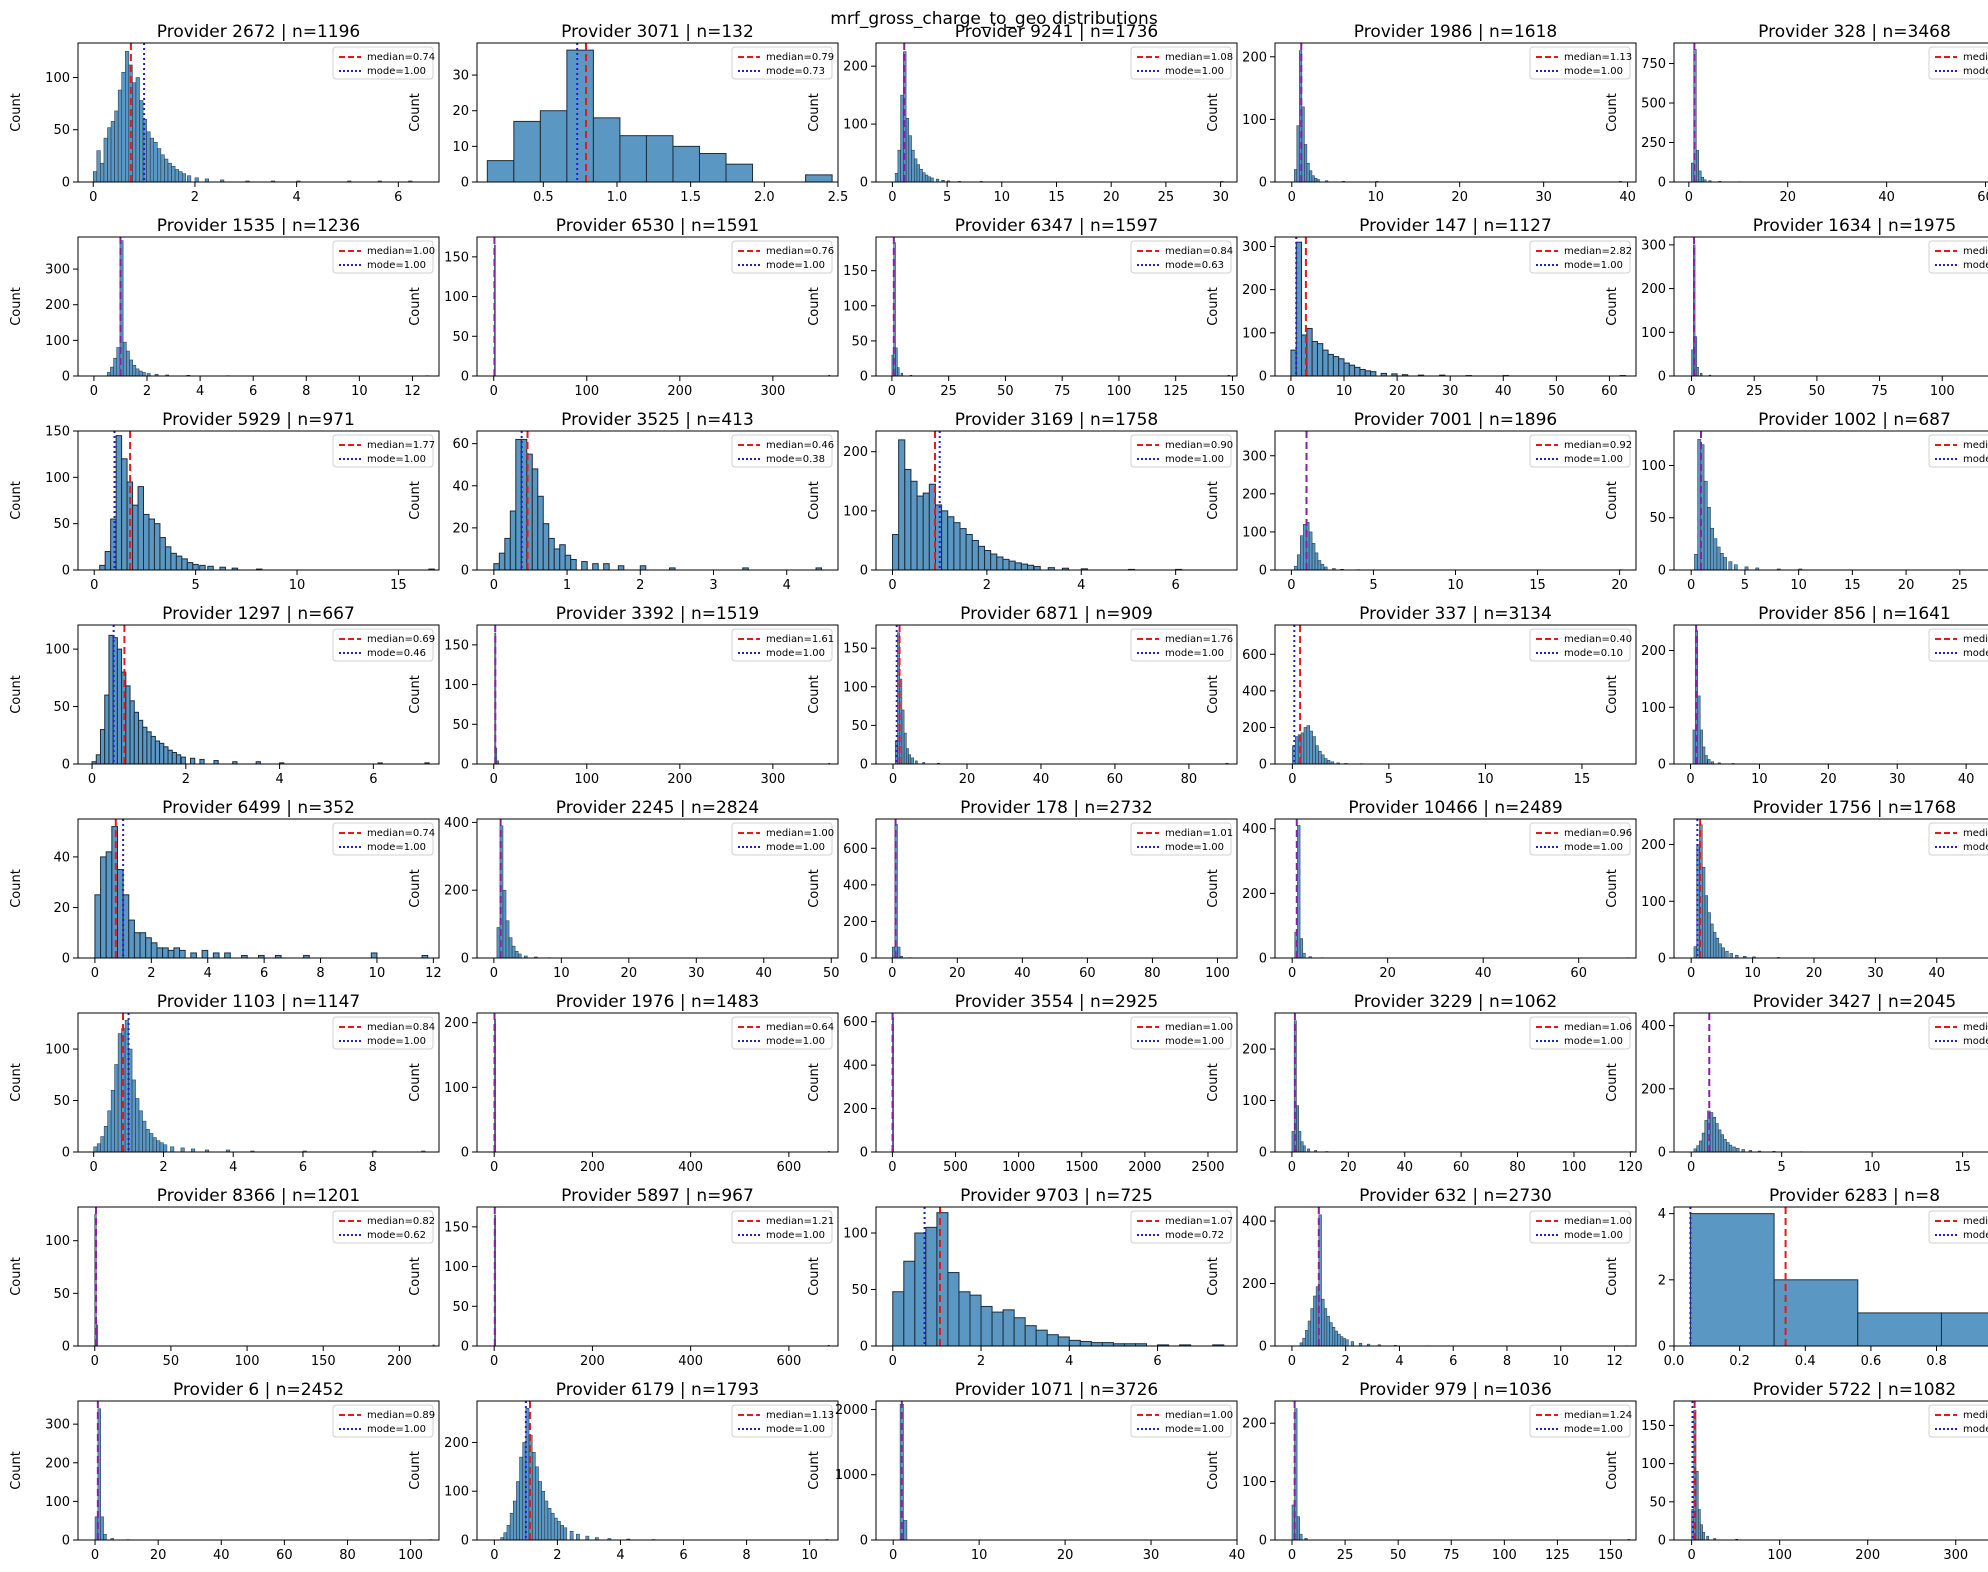 This screenshot has height=1572, width=1988. What do you see at coordinates (57, 270) in the screenshot?
I see `y-tick-label: 300` at bounding box center [57, 270].